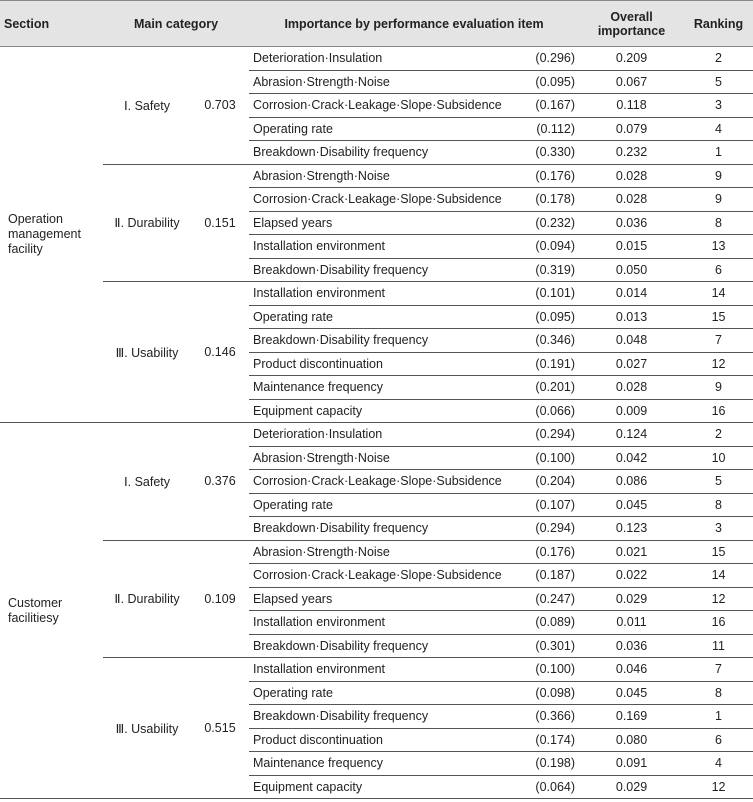 The height and width of the screenshot is (802, 753). I want to click on item-weight: (0.294), so click(549, 434).